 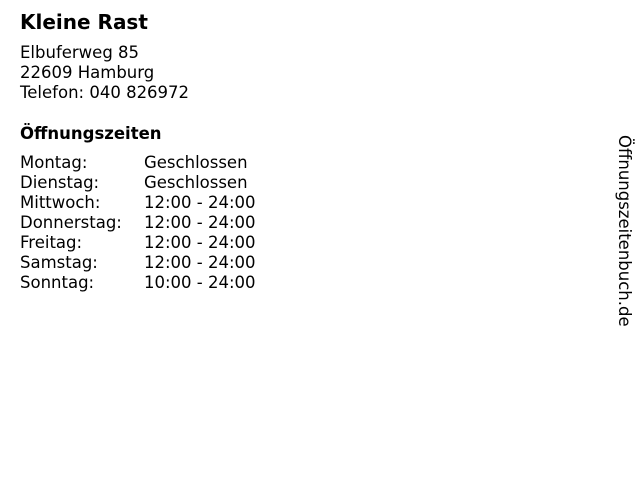 I want to click on hours-row: Donnerstag: 12:00 - 24:00, so click(x=138, y=223).